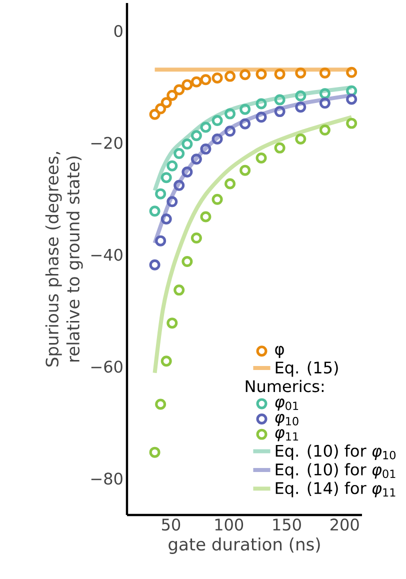  I want to click on legend-label: φ$_{11}$, so click(286, 435).